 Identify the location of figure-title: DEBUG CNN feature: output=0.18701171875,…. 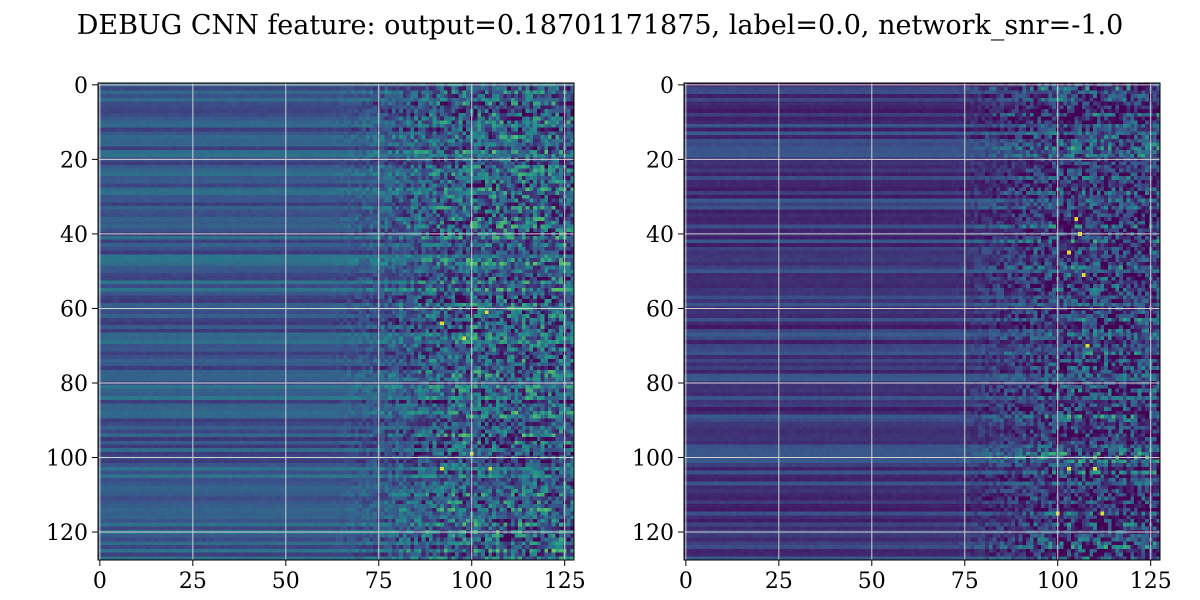
(600, 25).